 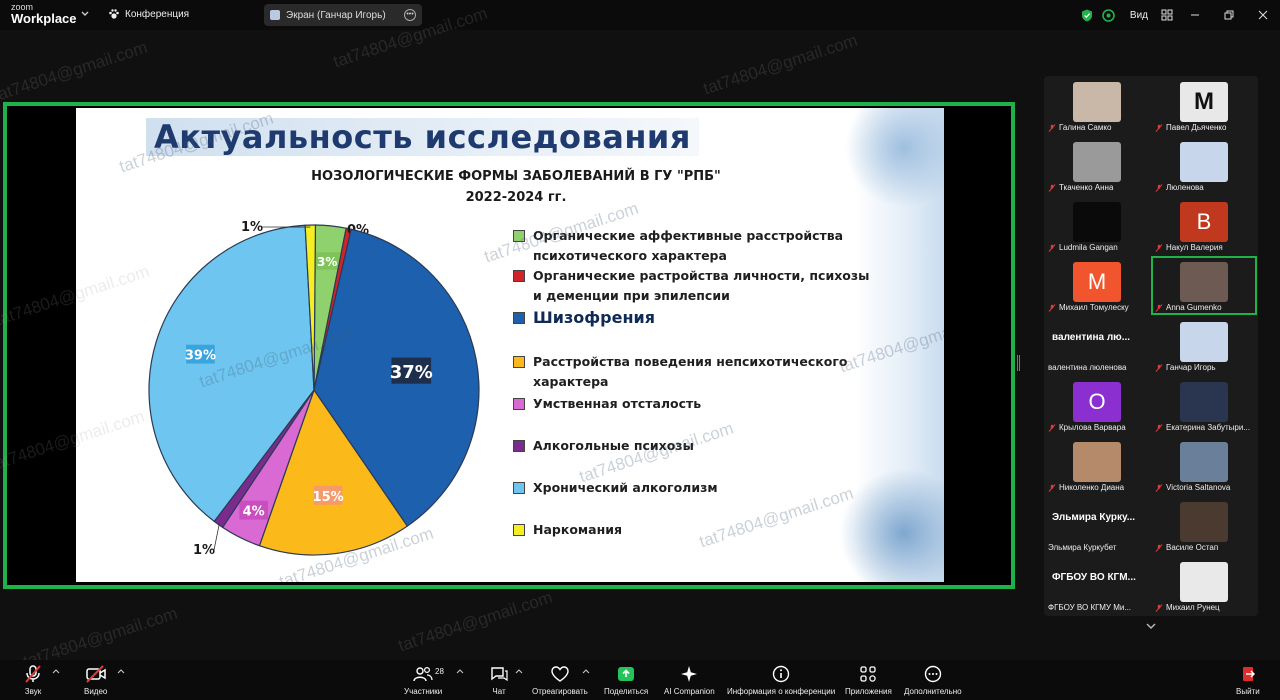 What do you see at coordinates (44, 18) in the screenshot?
I see `logo-line2: Workplace` at bounding box center [44, 18].